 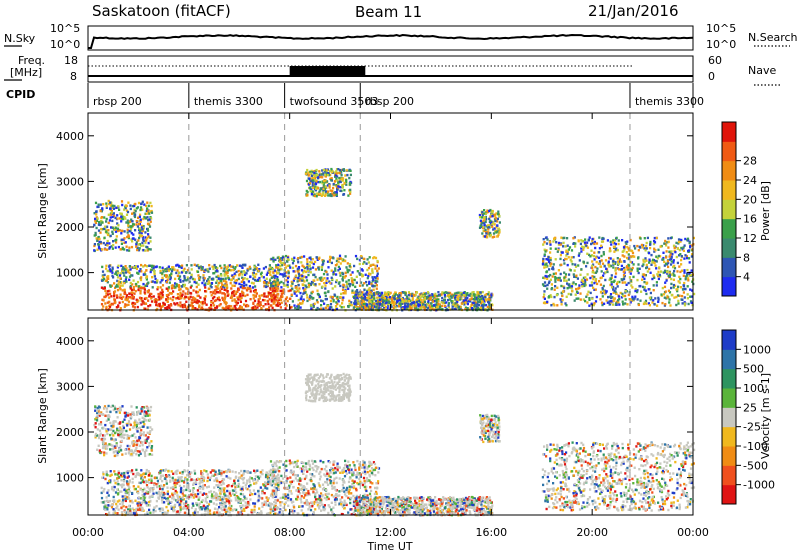 What do you see at coordinates (70, 181) in the screenshot?
I see `y-tick-label: 3000` at bounding box center [70, 181].